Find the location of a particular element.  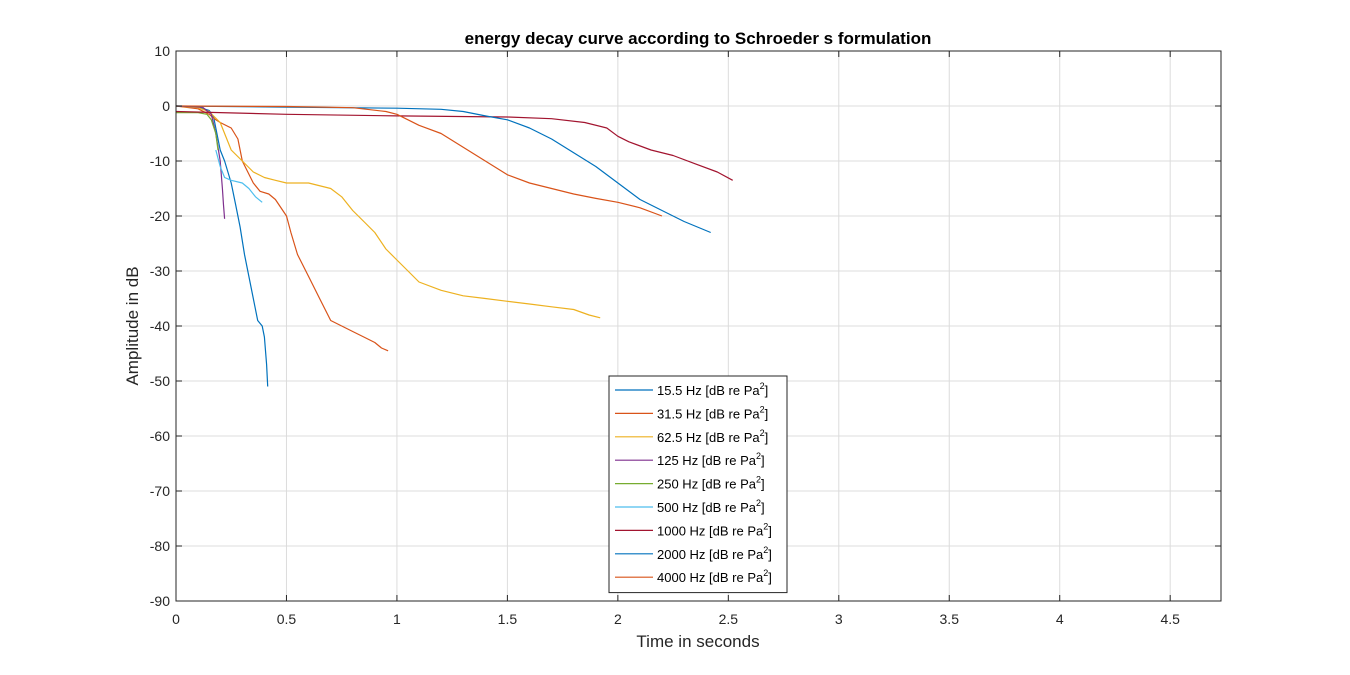

legend-label-8: 4000 Hz [dB re Pa2] is located at coordinates (714, 576).